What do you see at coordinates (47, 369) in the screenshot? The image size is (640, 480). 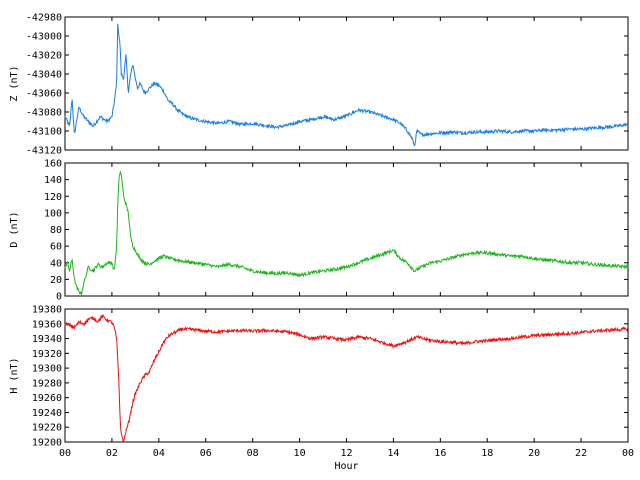 I see `y-tick-label: 19300` at bounding box center [47, 369].